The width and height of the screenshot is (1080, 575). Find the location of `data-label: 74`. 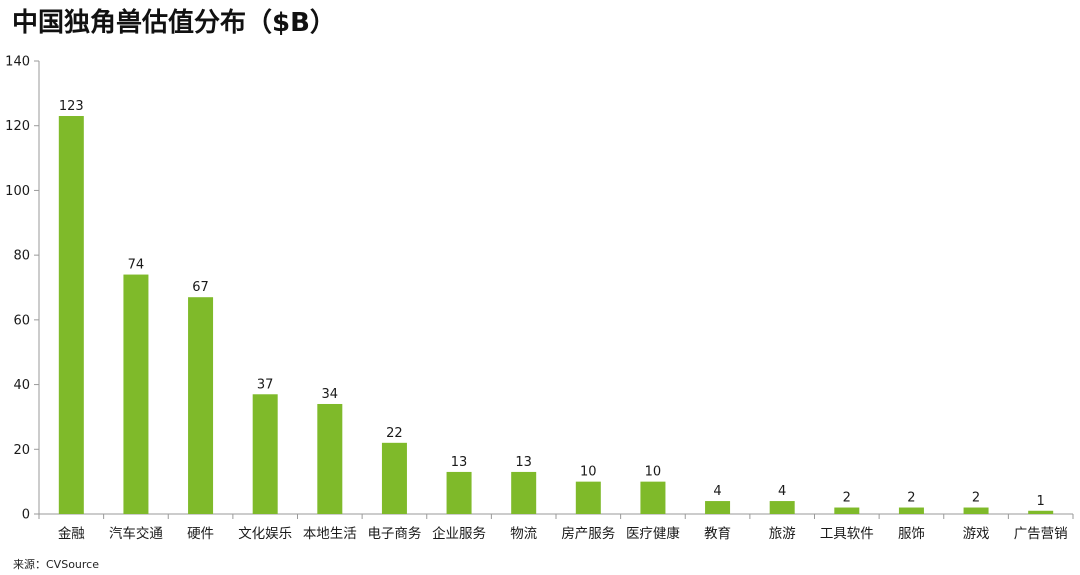

data-label: 74 is located at coordinates (136, 265).